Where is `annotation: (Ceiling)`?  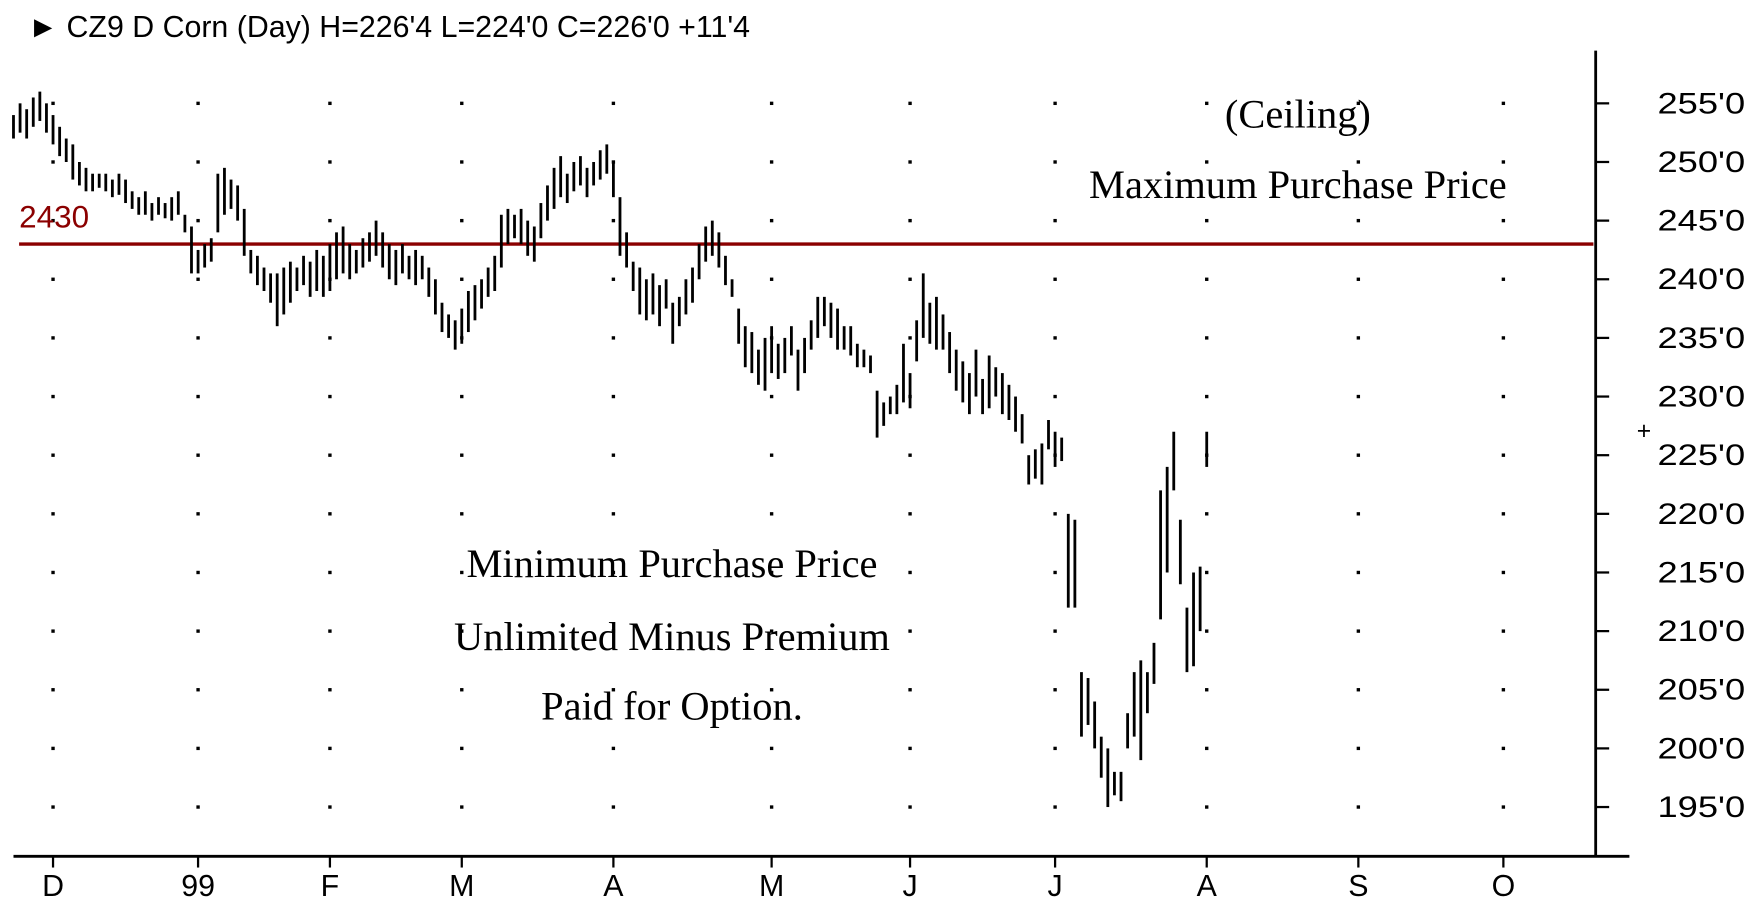 annotation: (Ceiling) is located at coordinates (1298, 113).